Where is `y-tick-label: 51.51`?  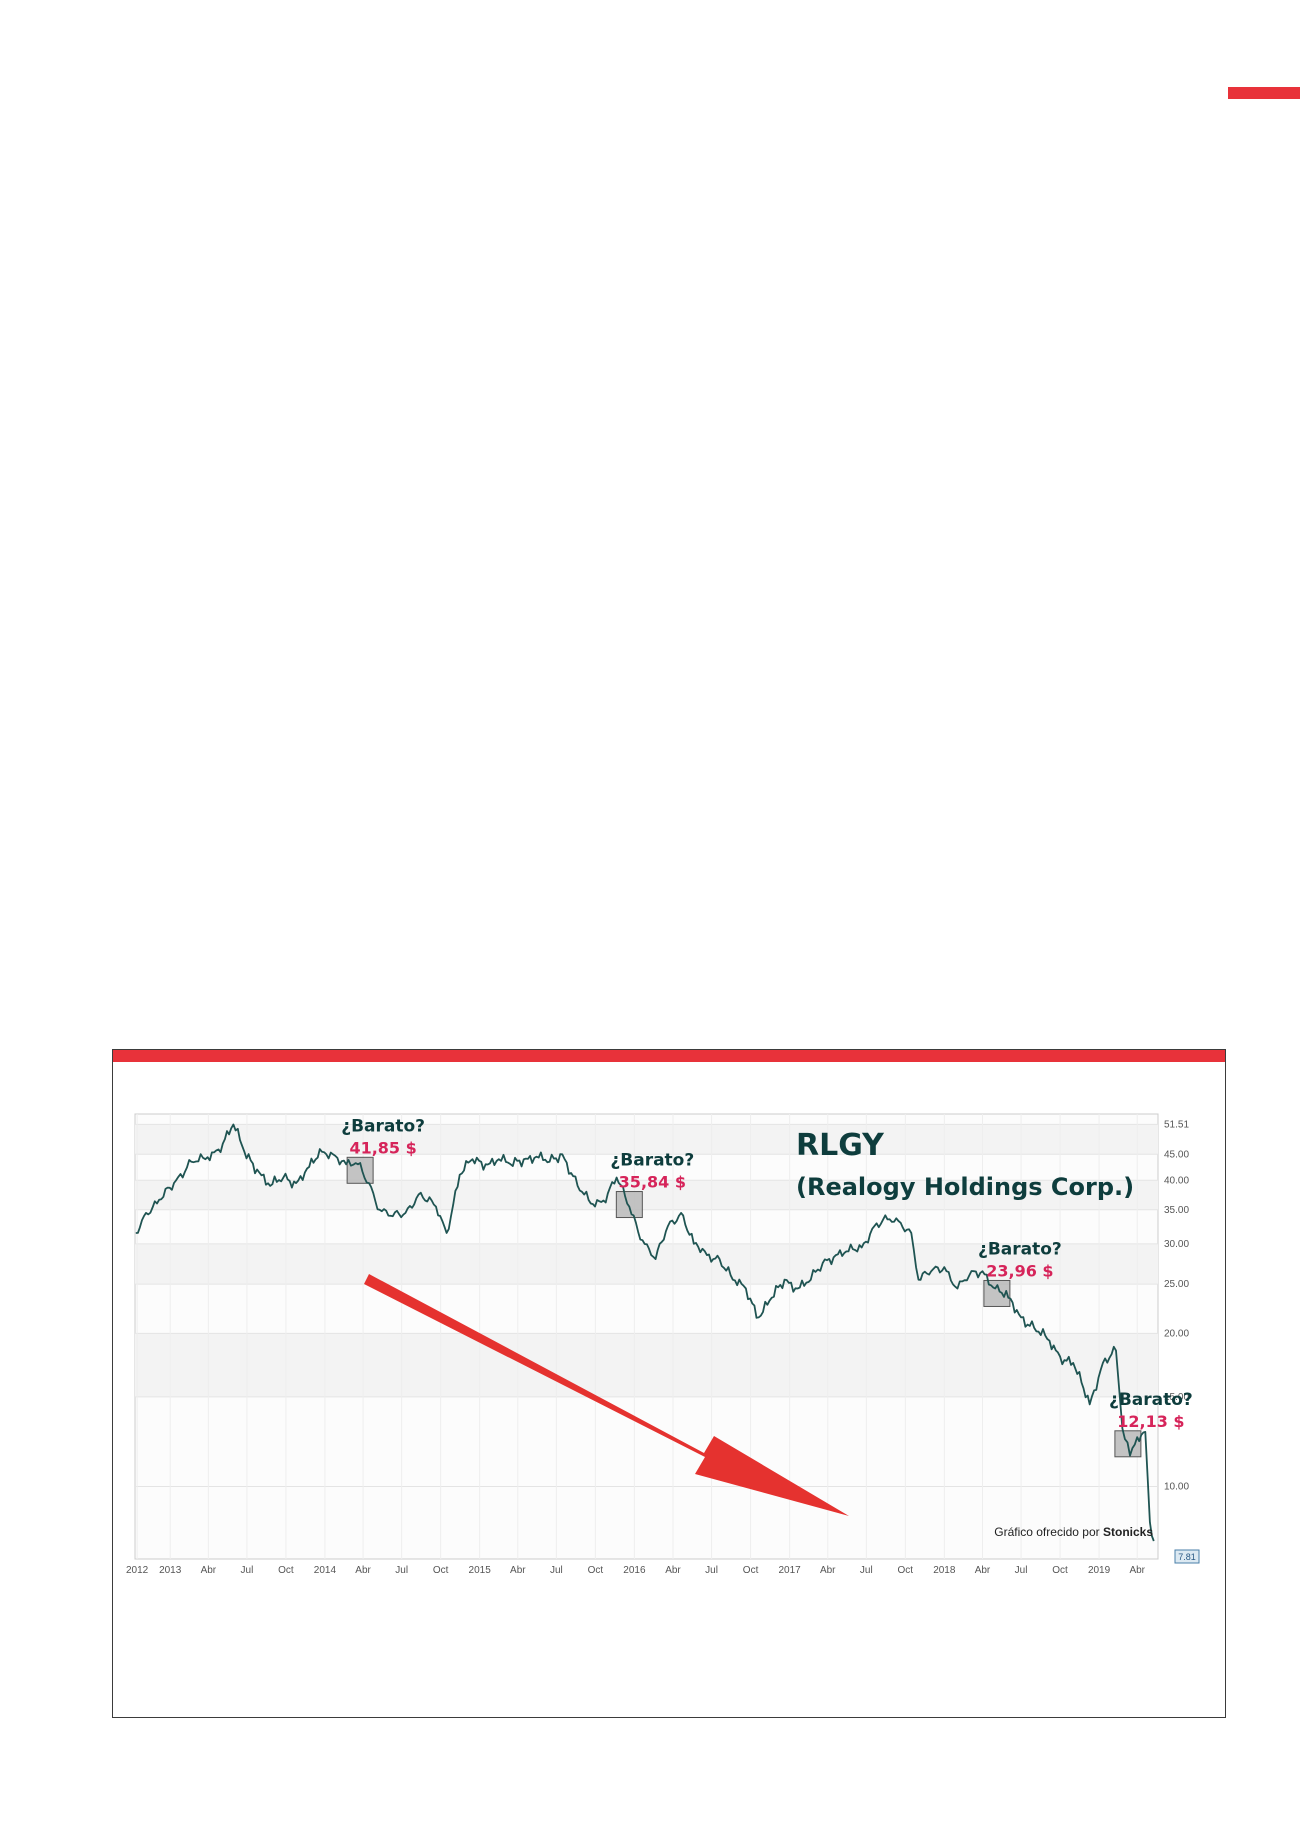
y-tick-label: 51.51 is located at coordinates (1176, 1124).